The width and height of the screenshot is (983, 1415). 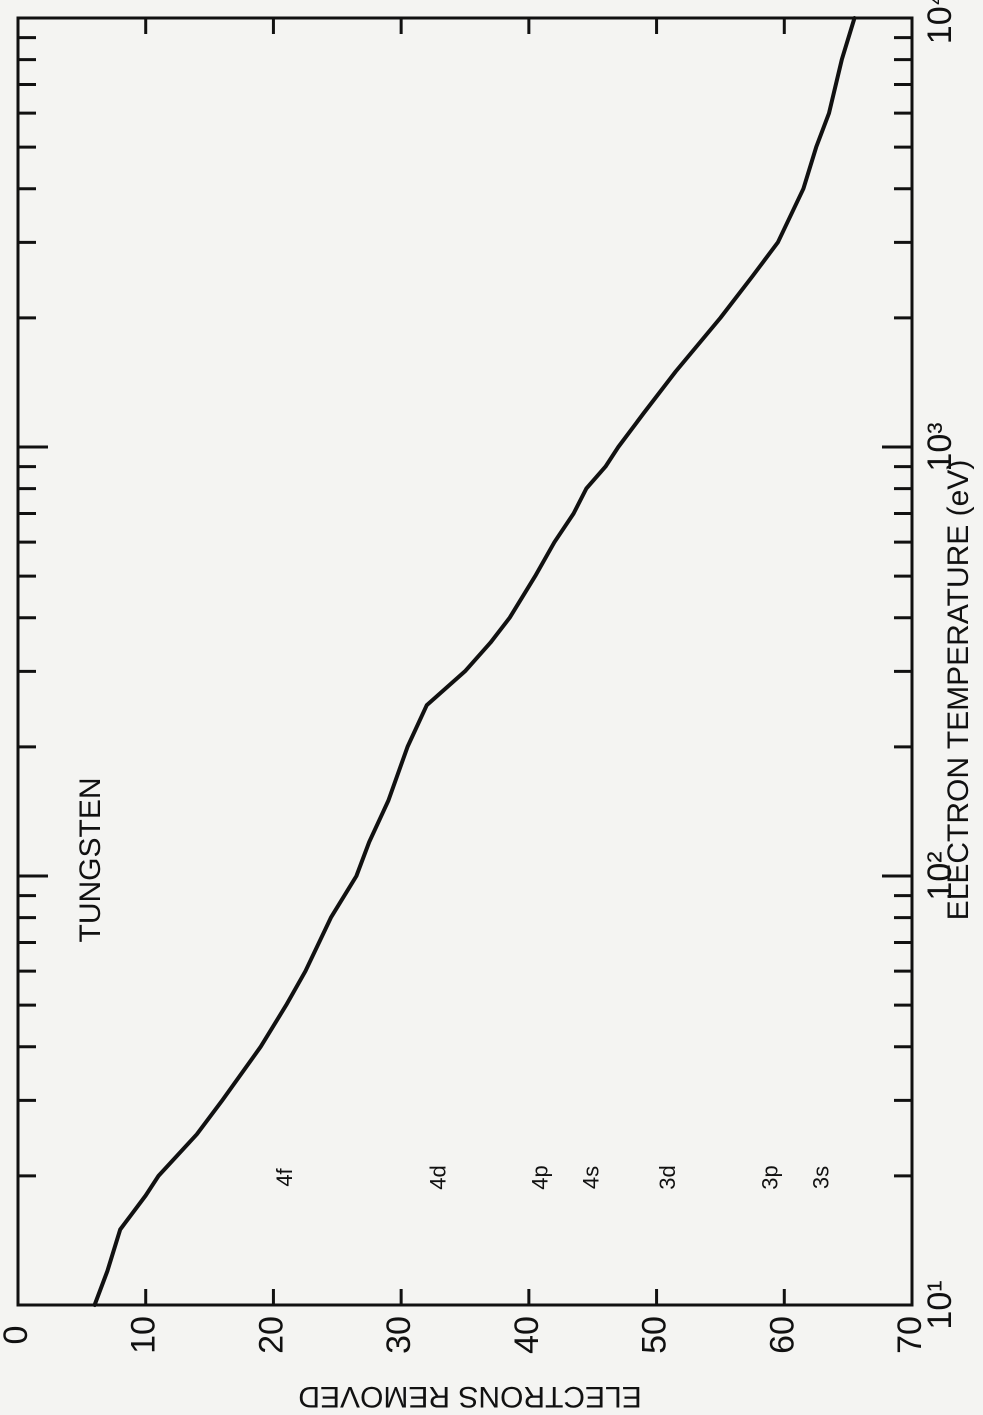 I want to click on shell-label-3d: 3d, so click(x=667, y=1177).